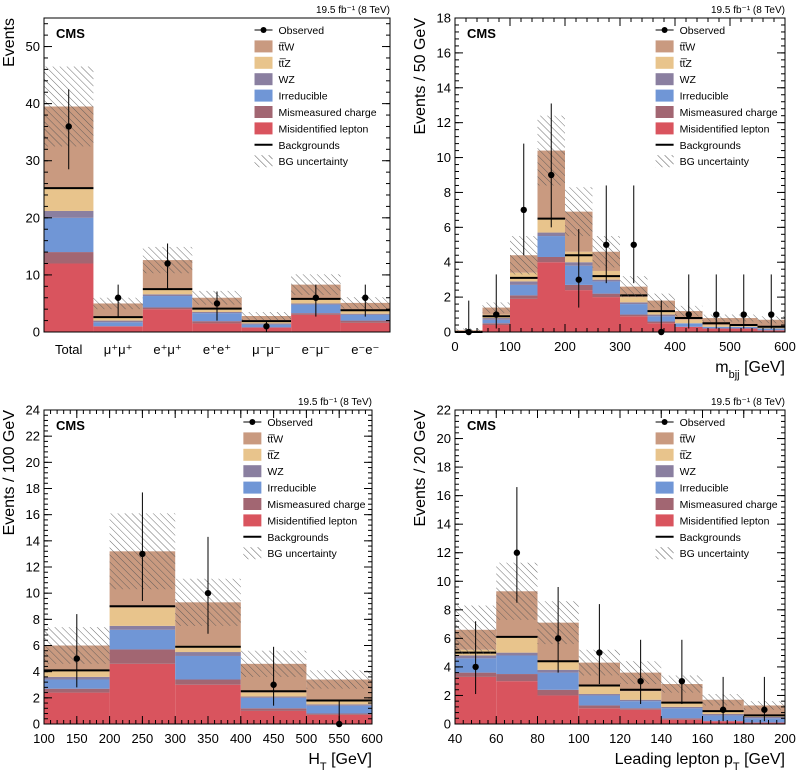 This screenshot has width=798, height=772. I want to click on x-tick-label: 500, so click(307, 738).